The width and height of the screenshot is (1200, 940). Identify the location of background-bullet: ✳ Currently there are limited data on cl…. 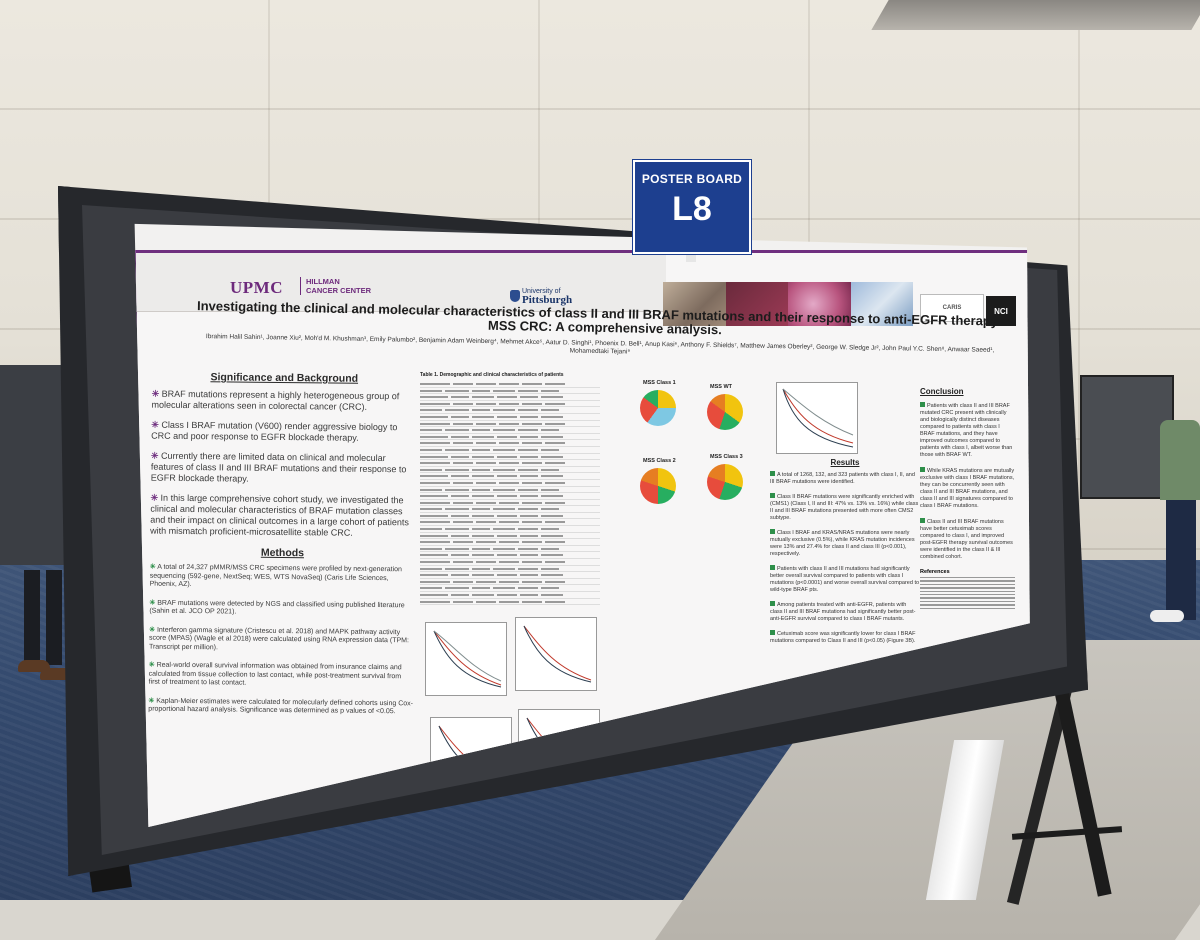
(278, 467).